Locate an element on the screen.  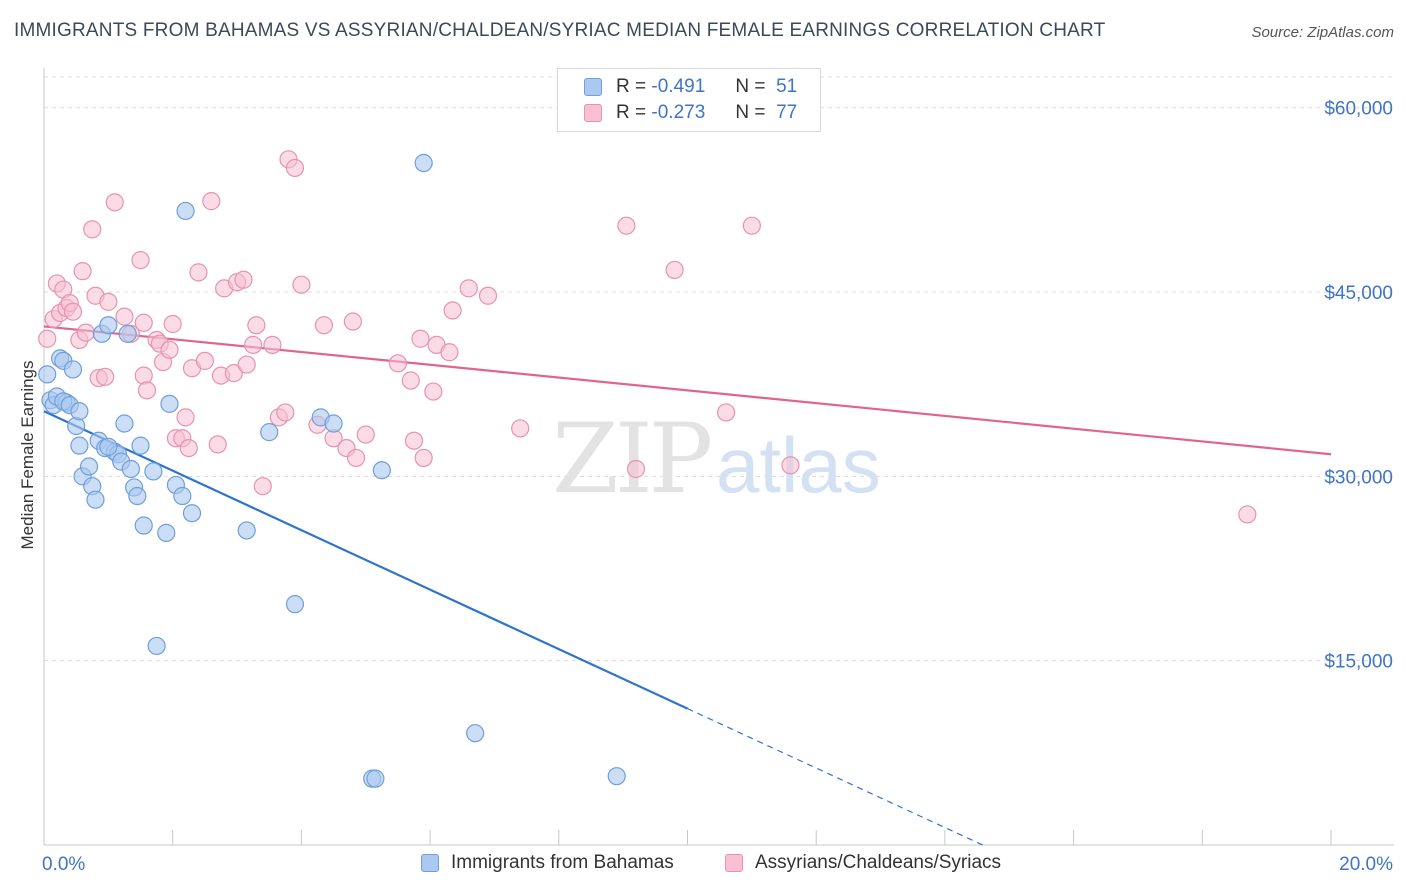
y-tick-label: $30,000 is located at coordinates (1358, 477).